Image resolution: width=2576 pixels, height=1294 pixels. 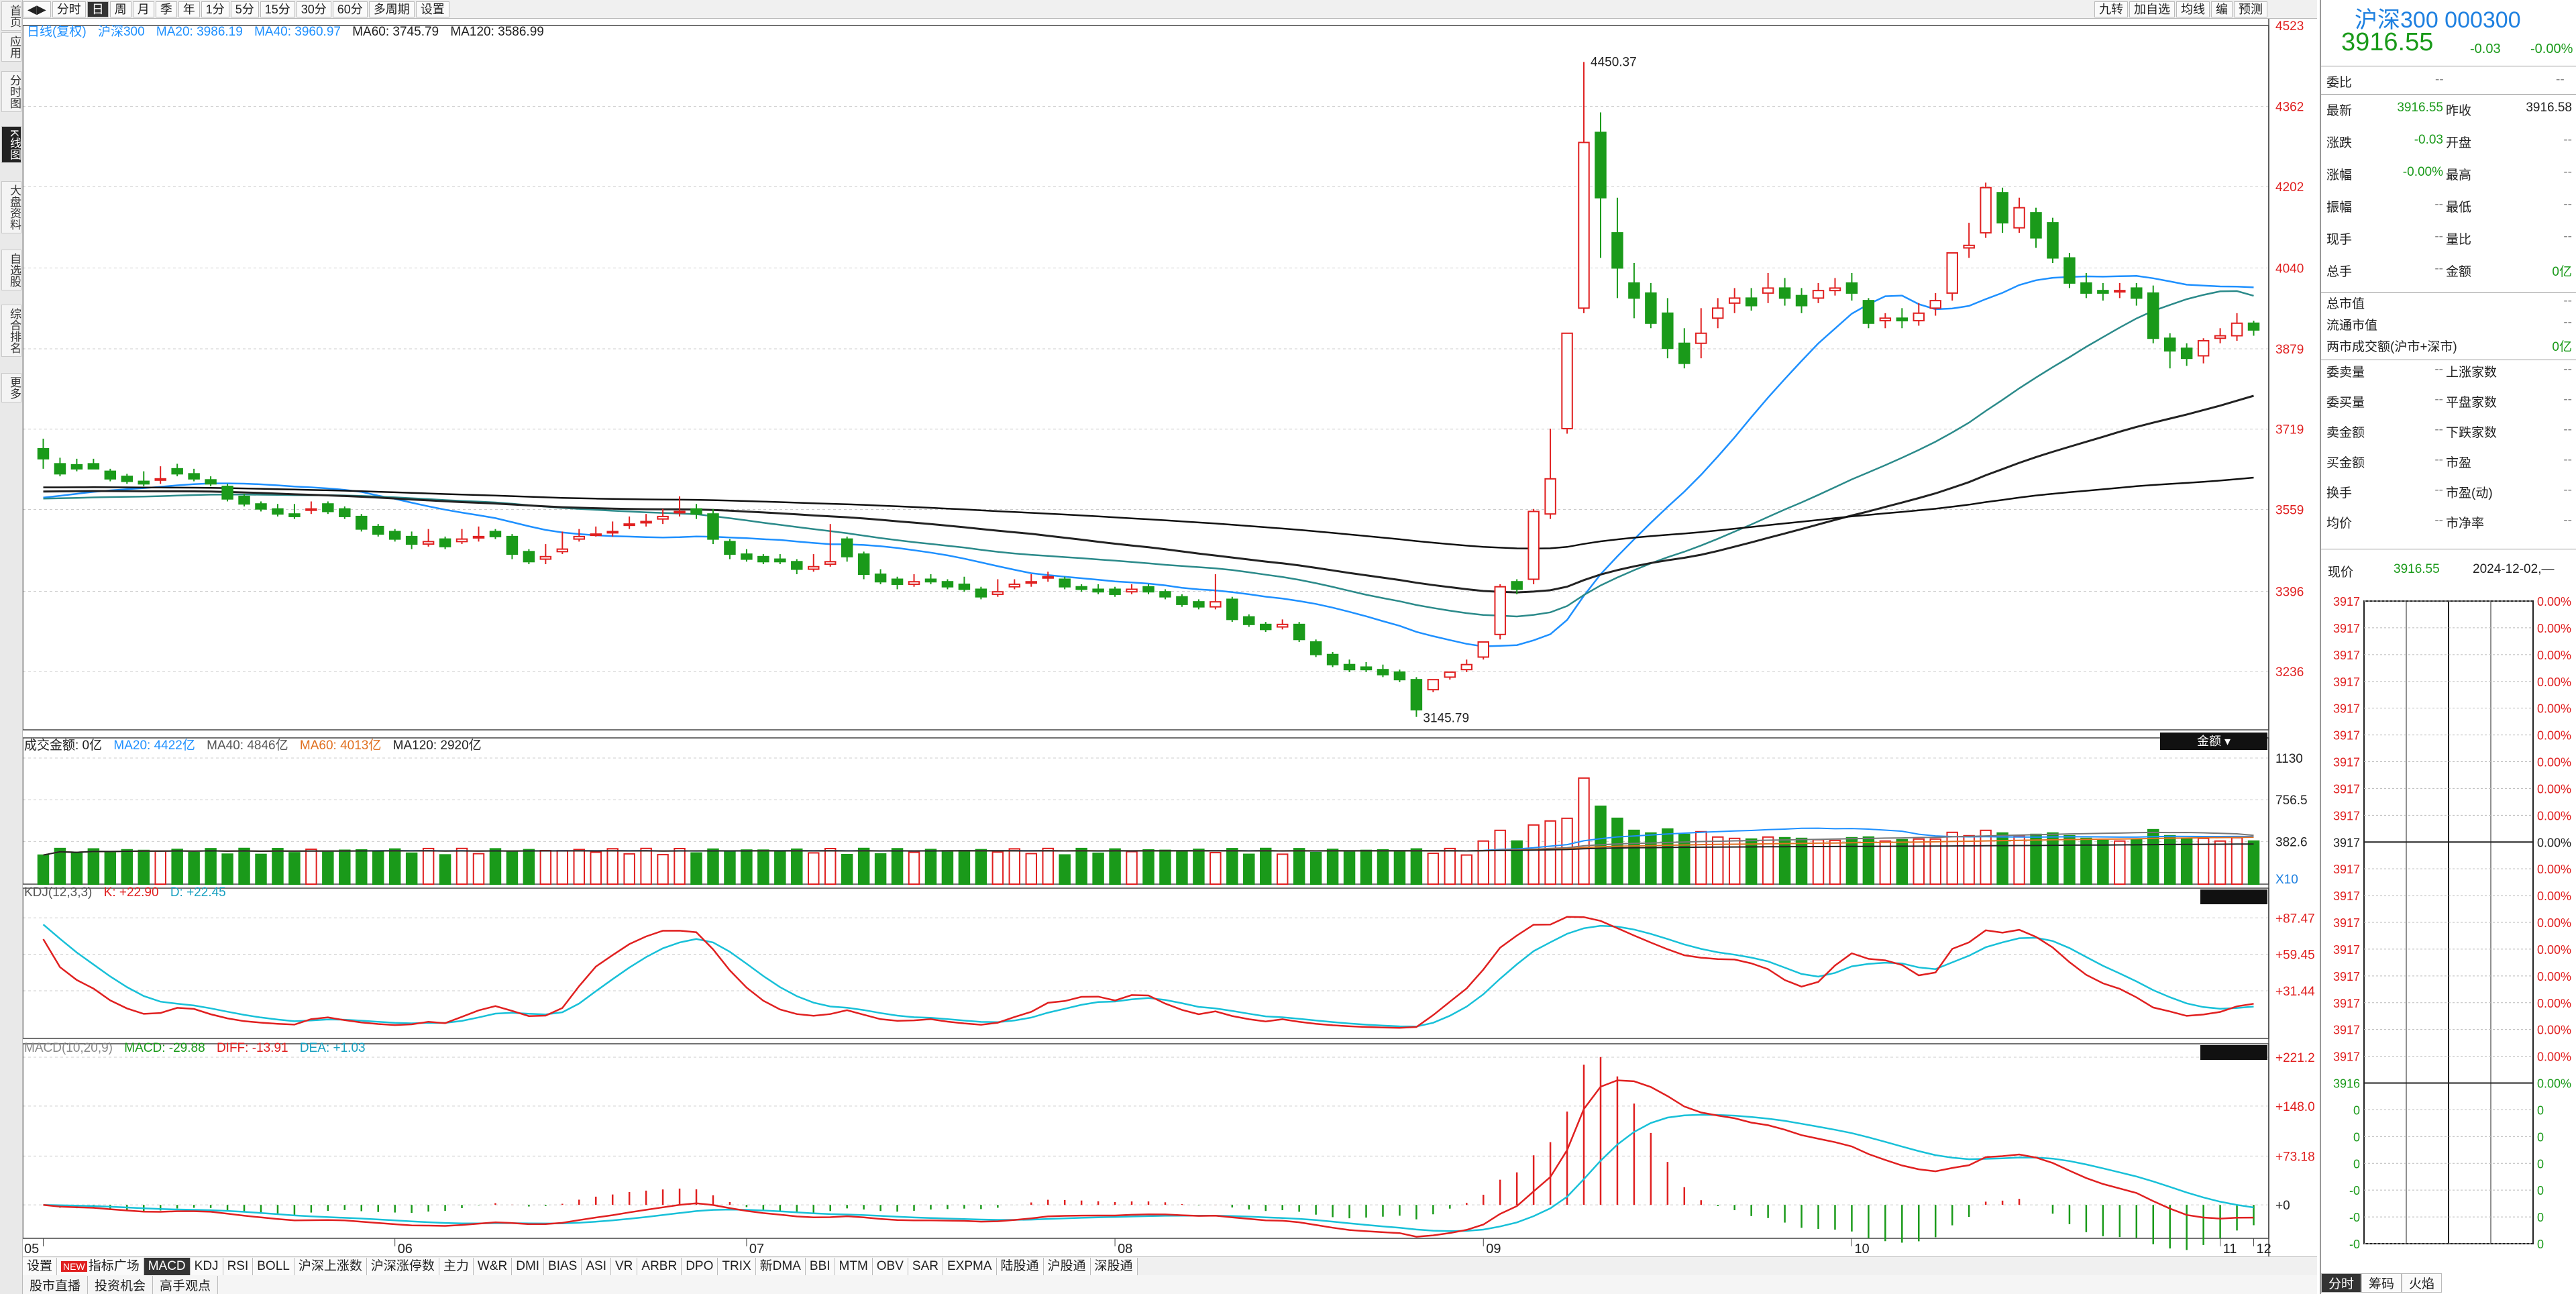 What do you see at coordinates (56, 1284) in the screenshot?
I see `bottom-link-0: 股市直播` at bounding box center [56, 1284].